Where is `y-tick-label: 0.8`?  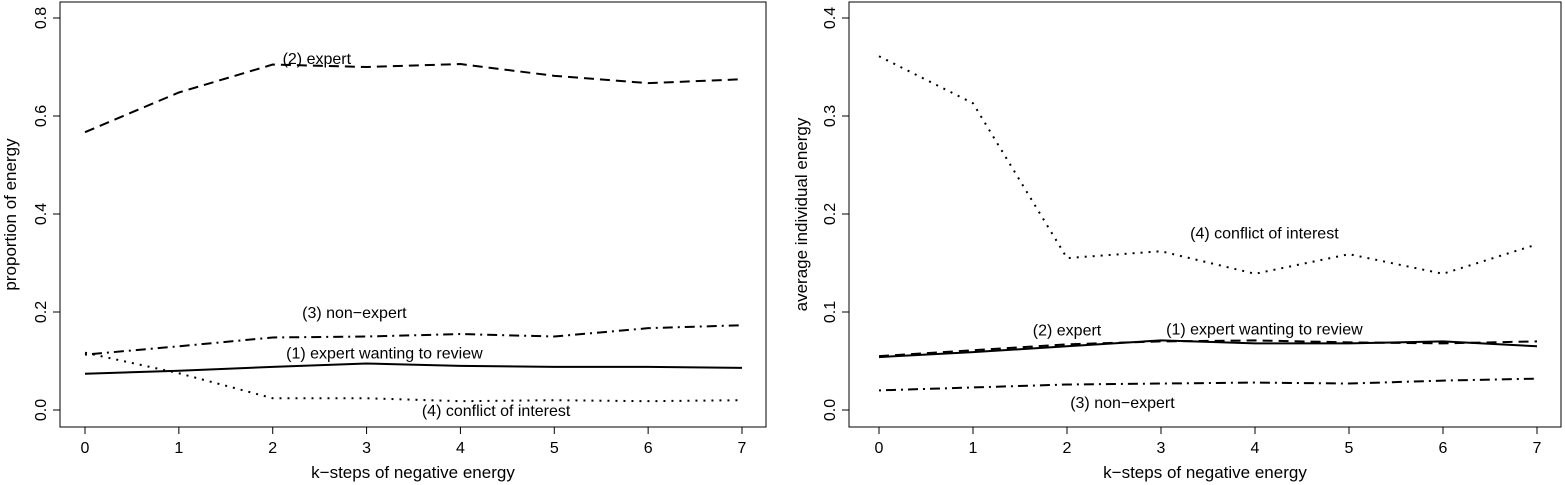 y-tick-label: 0.8 is located at coordinates (41, 18).